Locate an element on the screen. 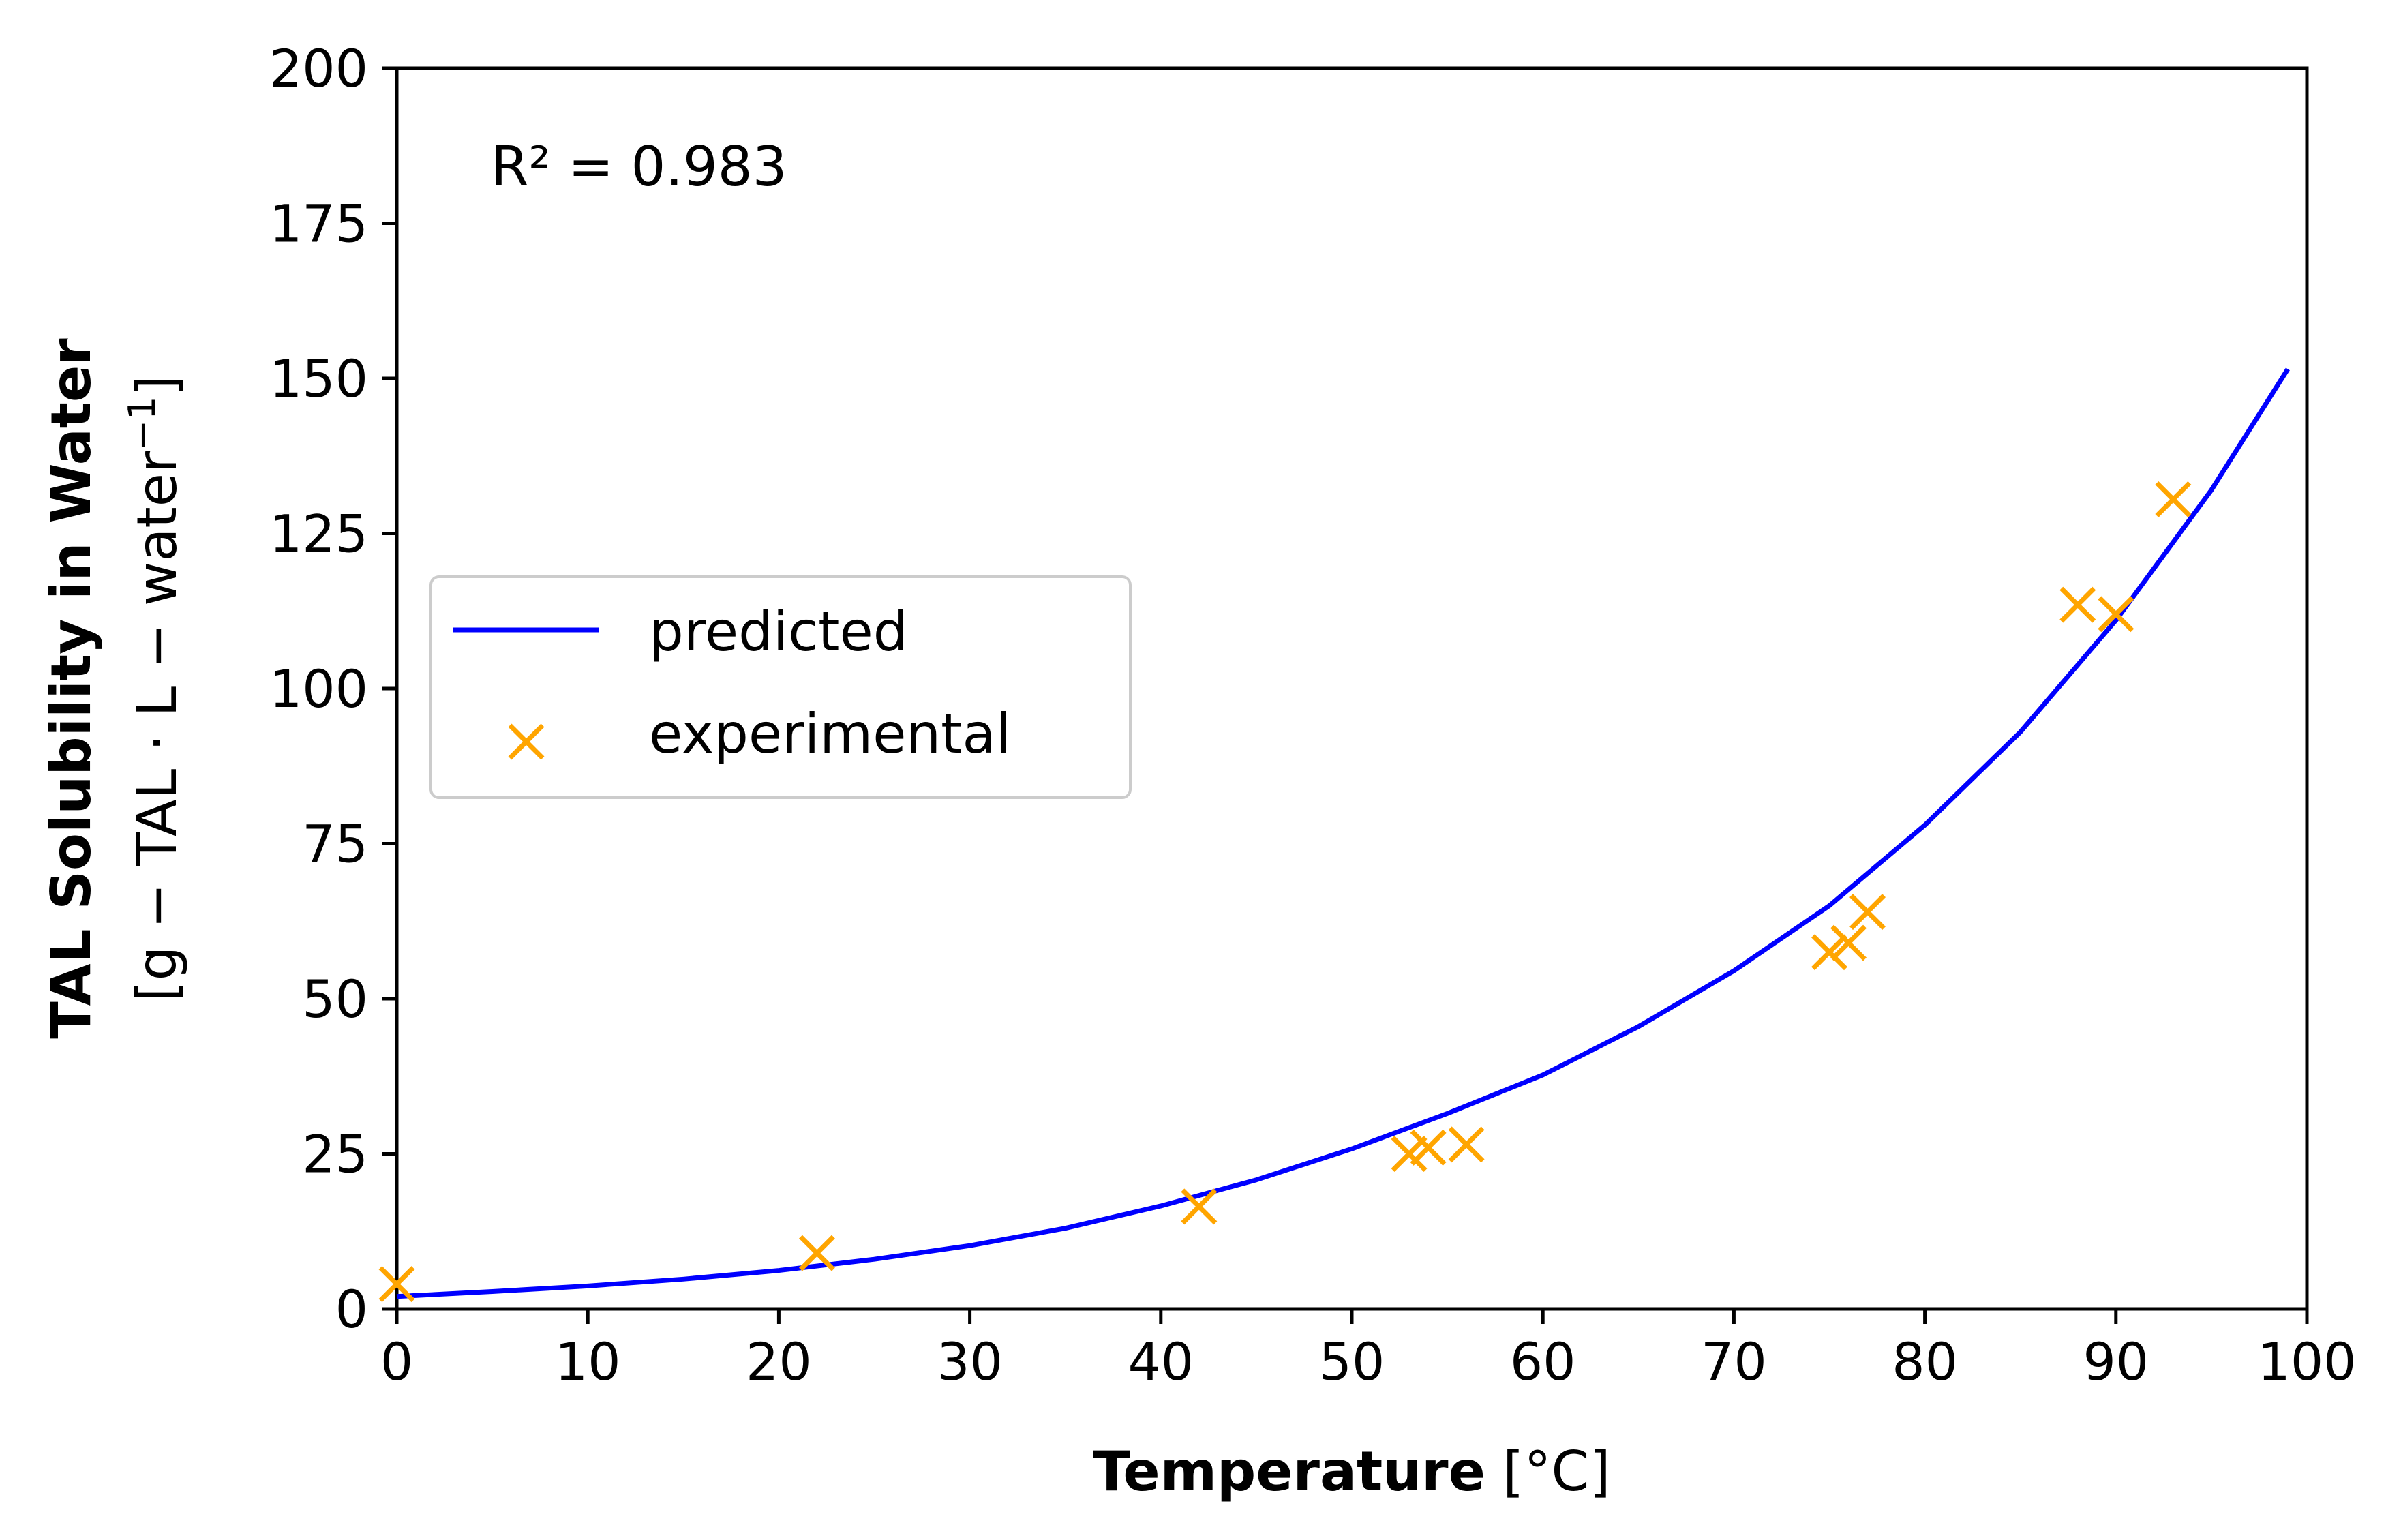 Image resolution: width=2401 pixels, height=1540 pixels. x-tick-label: 80 is located at coordinates (1925, 1361).